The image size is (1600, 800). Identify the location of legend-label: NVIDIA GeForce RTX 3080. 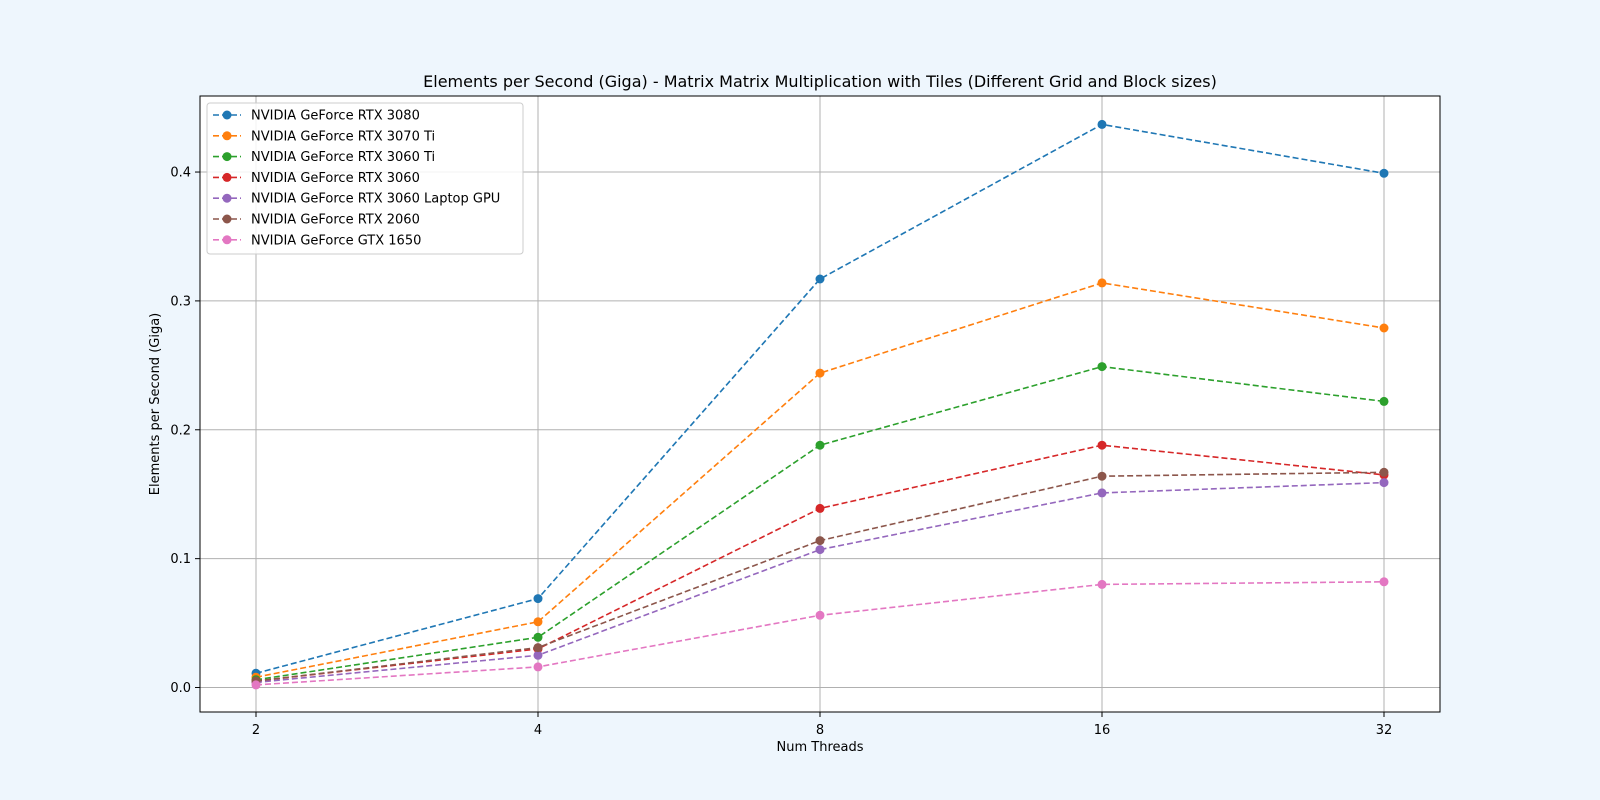
(335, 116).